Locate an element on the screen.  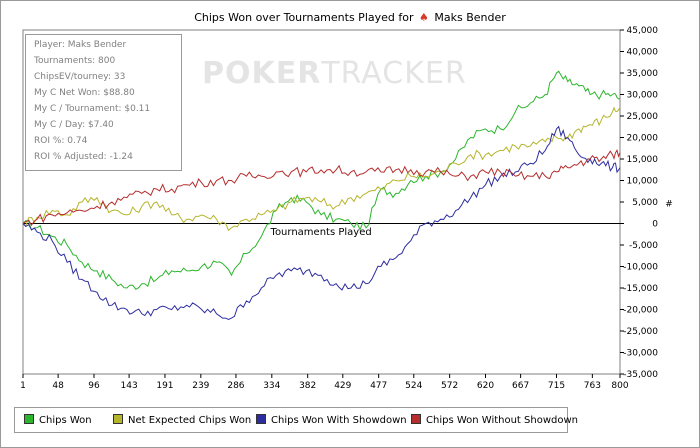
stat-per-day: My C / Day: $7.40 is located at coordinates (74, 125).